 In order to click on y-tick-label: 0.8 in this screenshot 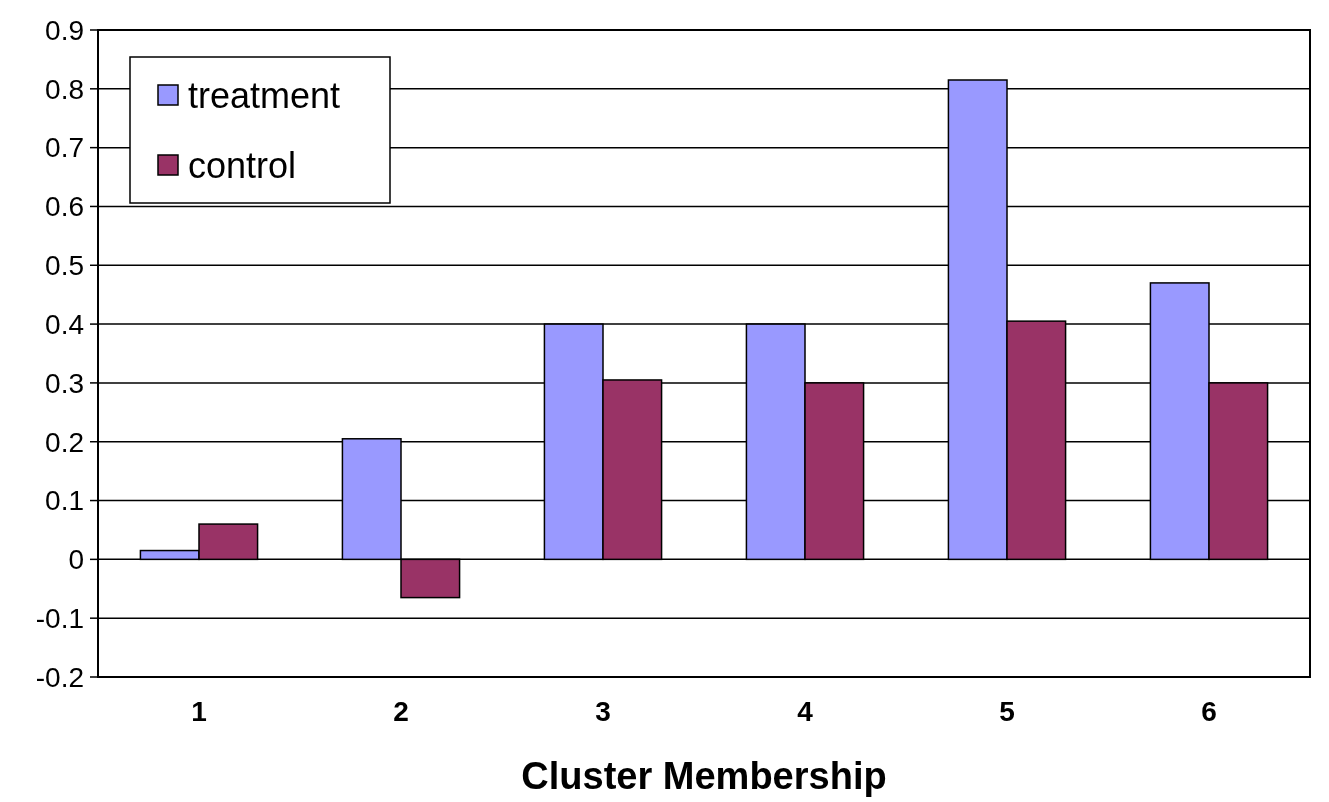, I will do `click(64, 89)`.